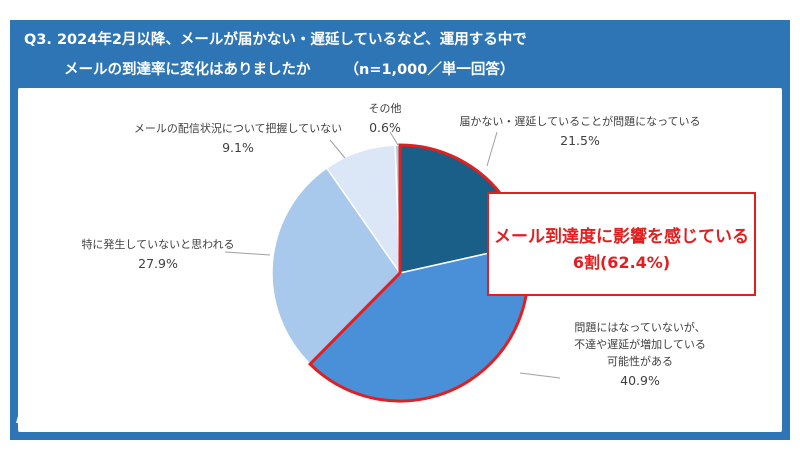  What do you see at coordinates (275, 40) in the screenshot?
I see `question-line-1: Q3. 2024年2月以降、メールが届かない・遅延しているなど、運用する中で` at bounding box center [275, 40].